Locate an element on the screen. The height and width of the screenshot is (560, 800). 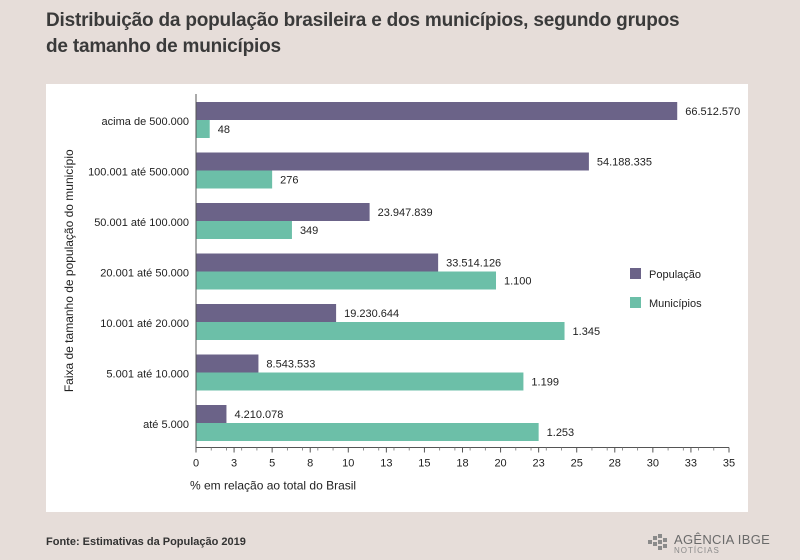
x-tick-label: 3 is located at coordinates (234, 464).